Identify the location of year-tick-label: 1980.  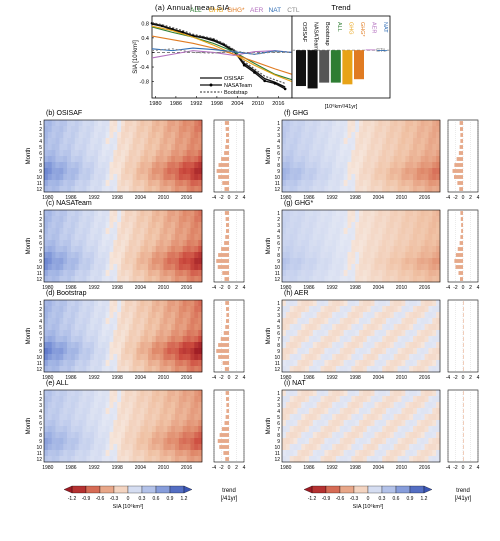
(285, 468).